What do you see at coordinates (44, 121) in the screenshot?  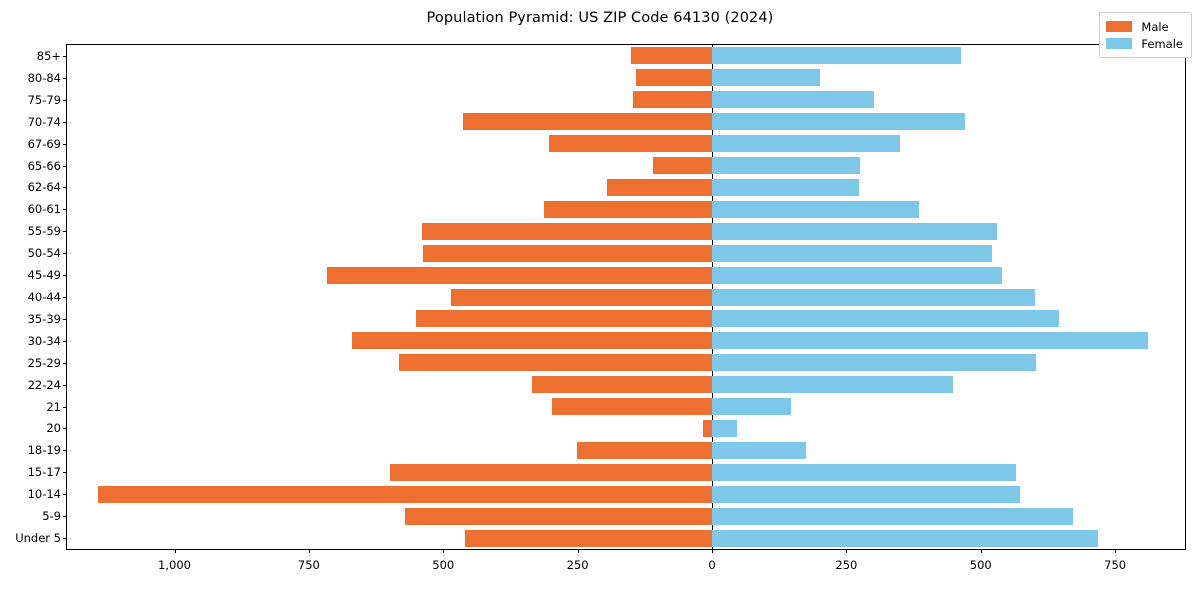 I see `y-tick-label: 70-74` at bounding box center [44, 121].